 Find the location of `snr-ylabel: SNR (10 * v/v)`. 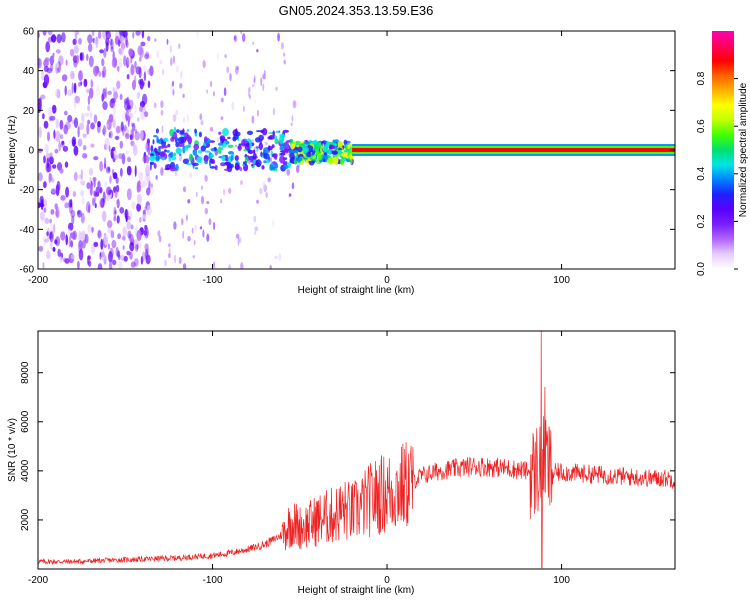

snr-ylabel: SNR (10 * v/v) is located at coordinates (12, 450).